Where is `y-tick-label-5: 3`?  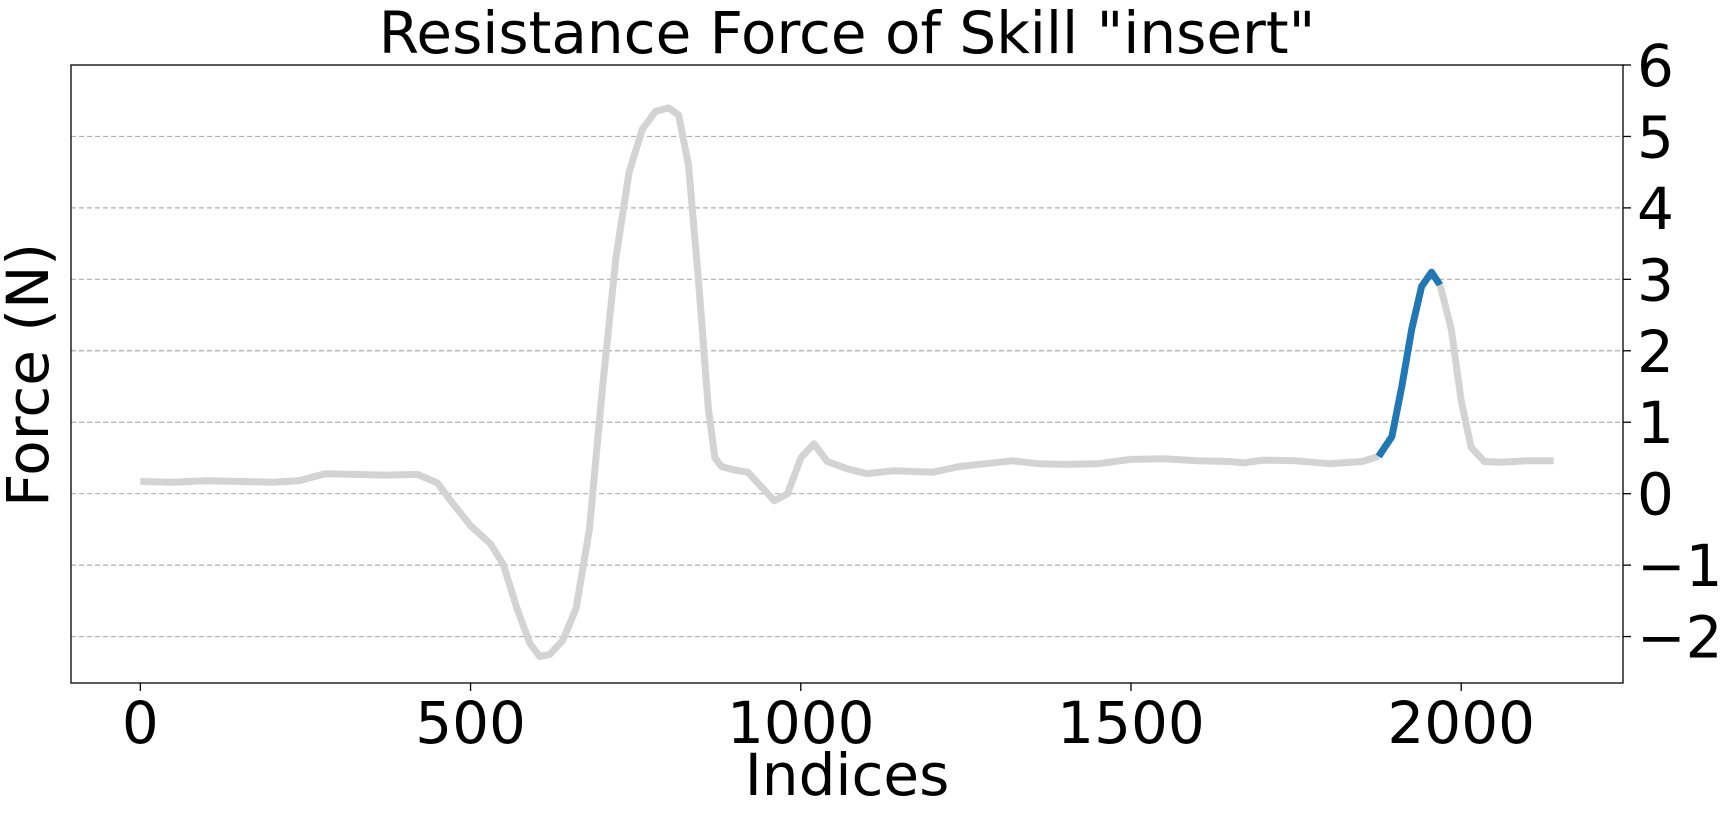 y-tick-label-5: 3 is located at coordinates (1655, 280).